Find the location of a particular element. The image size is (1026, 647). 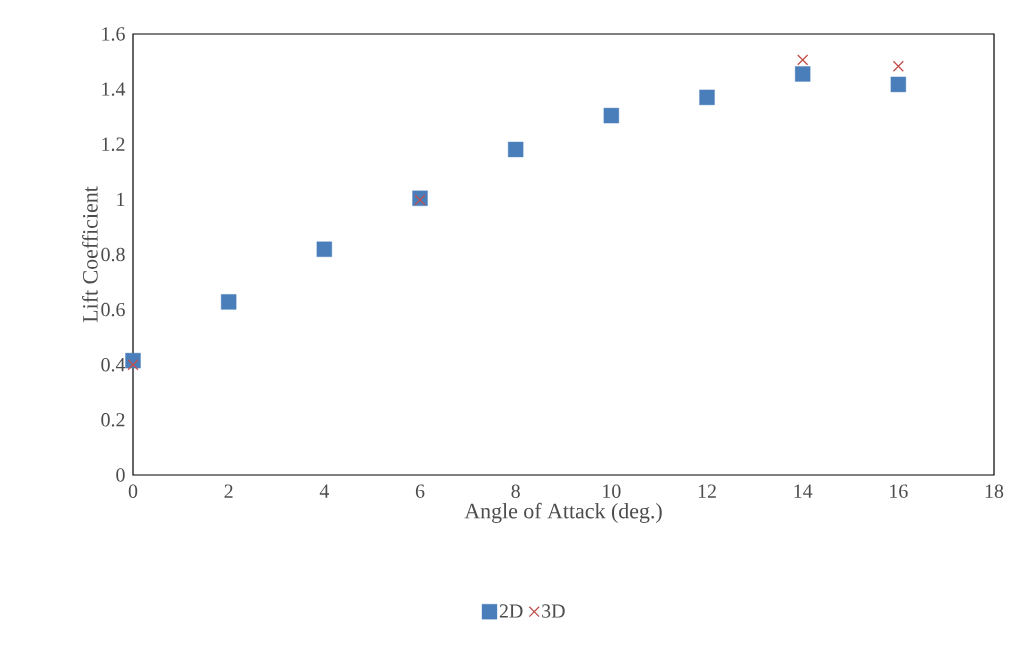

x-tick-label: 0 is located at coordinates (133, 491).